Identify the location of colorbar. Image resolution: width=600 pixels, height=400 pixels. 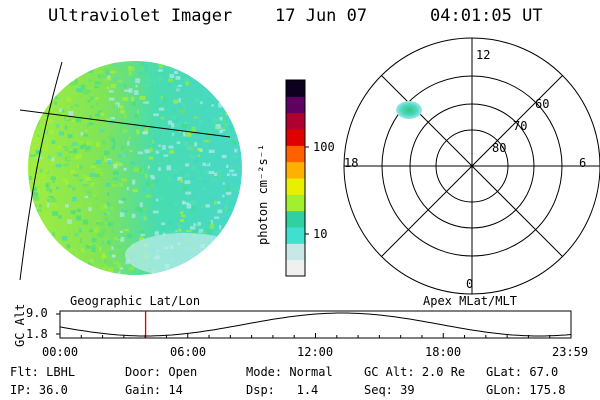
(297, 178).